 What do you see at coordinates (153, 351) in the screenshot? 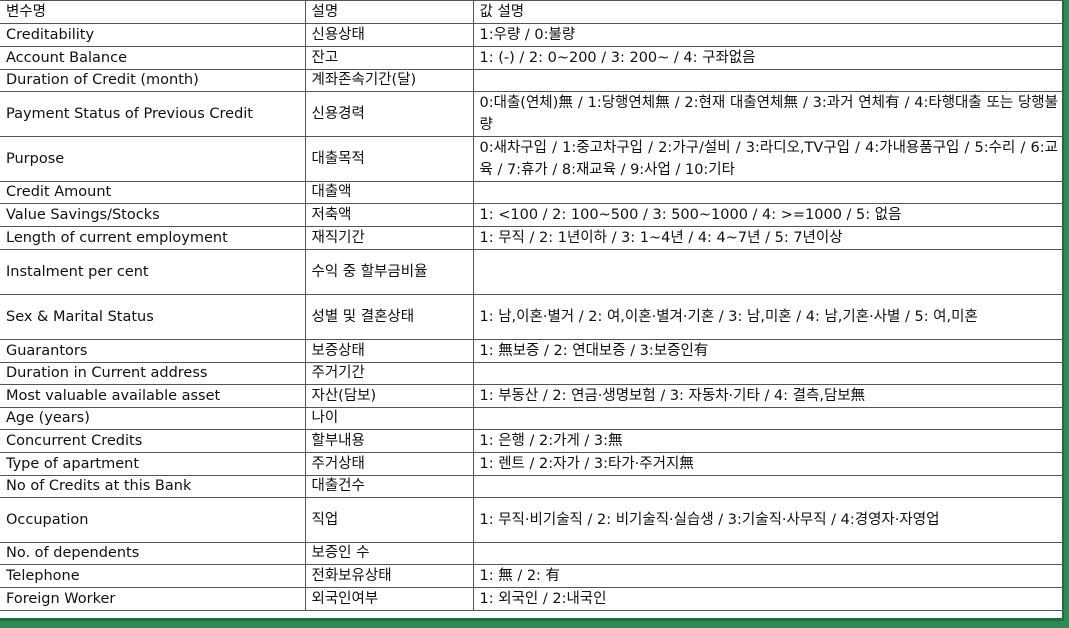
I see `variable-name-cell: Guarantors` at bounding box center [153, 351].